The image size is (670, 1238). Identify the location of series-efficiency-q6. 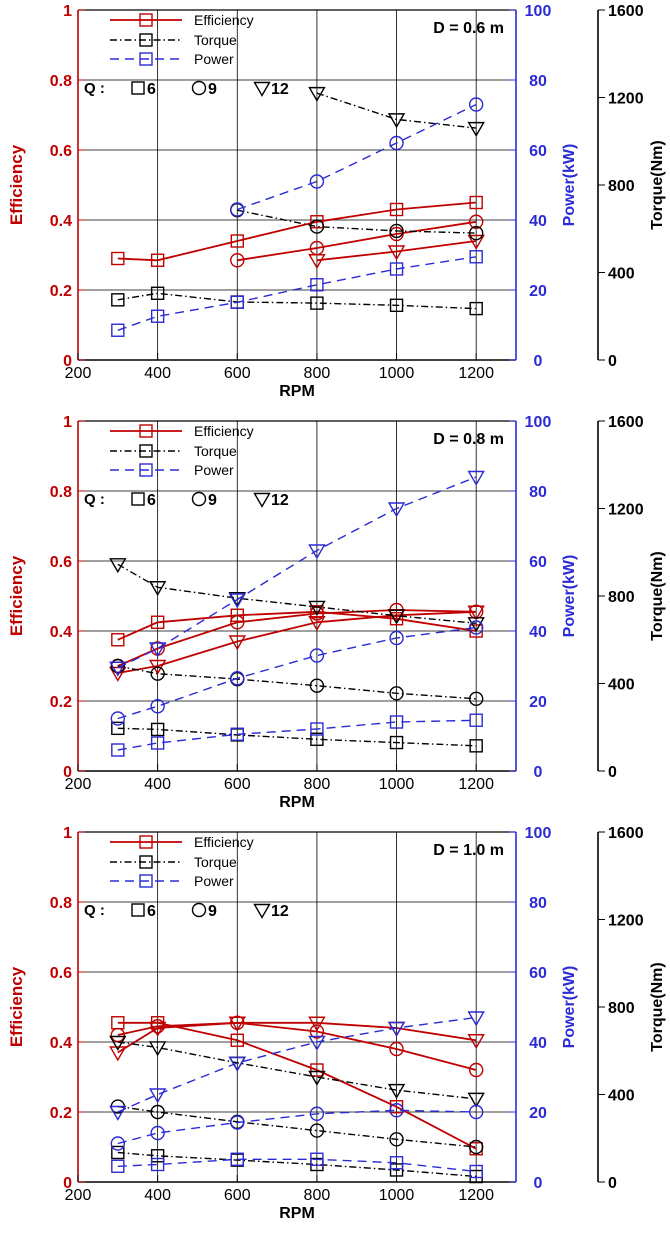
(297, 231).